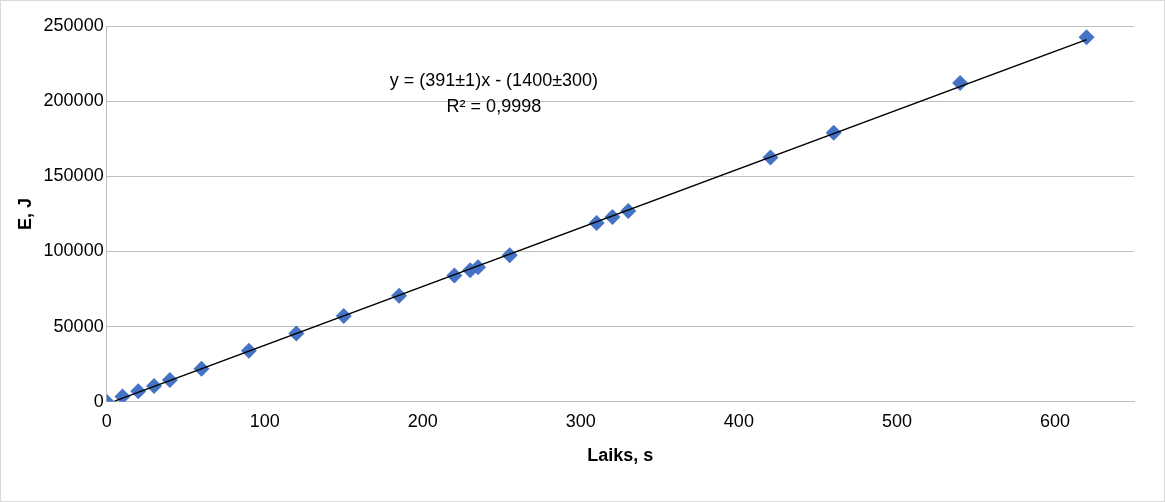  Describe the element at coordinates (78, 325) in the screenshot. I see `y-tick-label: 50000` at that location.